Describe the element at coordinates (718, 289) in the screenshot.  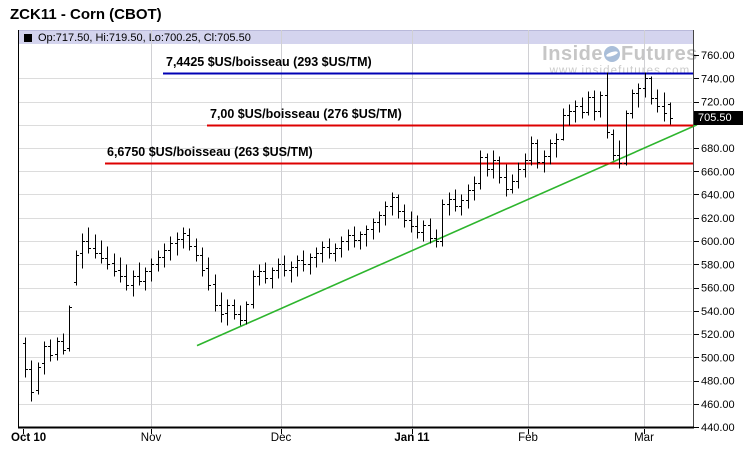
I see `svg-text: 560.00` at that location.